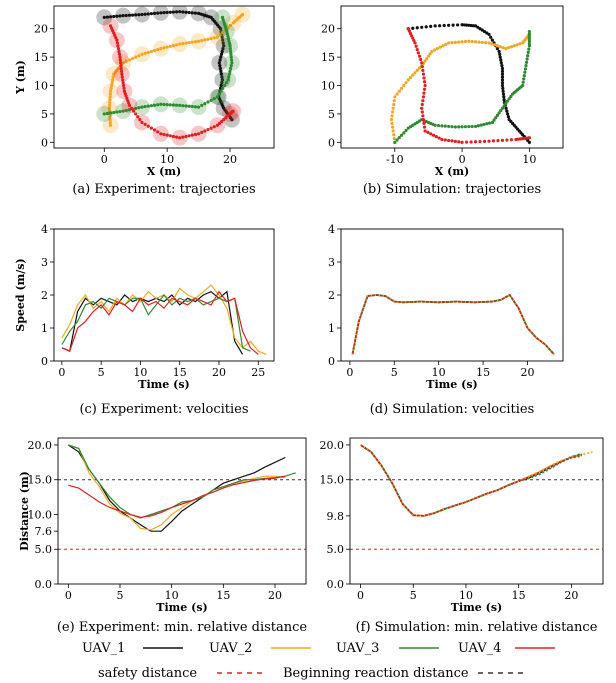 The width and height of the screenshot is (616, 683). What do you see at coordinates (328, 29) in the screenshot?
I see `y-tick-label: 20` at bounding box center [328, 29].